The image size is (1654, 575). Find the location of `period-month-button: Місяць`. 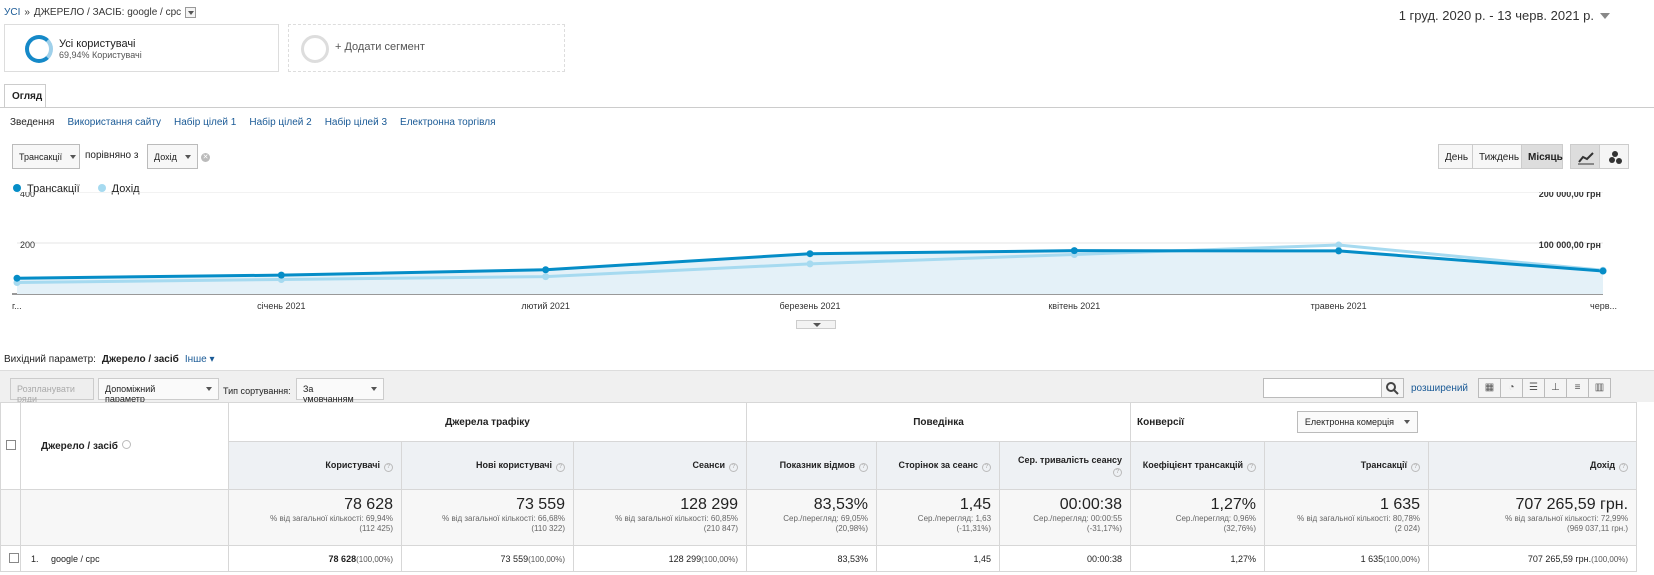

period-month-button: Місяць is located at coordinates (1542, 156).